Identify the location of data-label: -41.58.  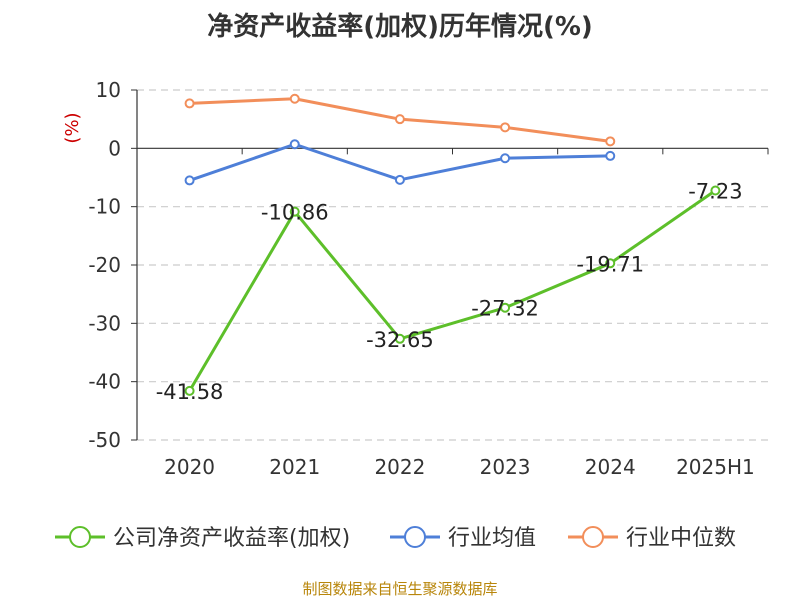
(190, 392).